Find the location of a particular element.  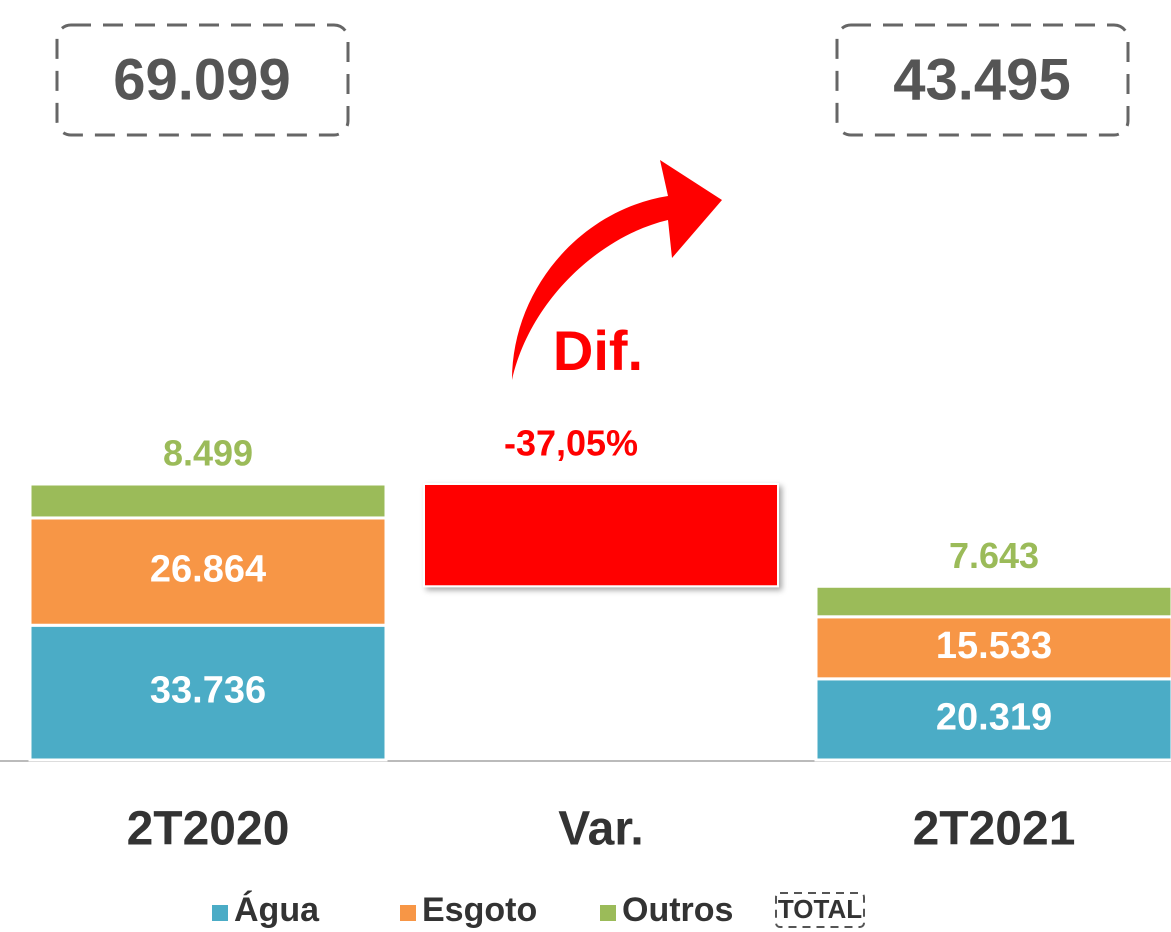

variation-label: -37,05% is located at coordinates (571, 443).